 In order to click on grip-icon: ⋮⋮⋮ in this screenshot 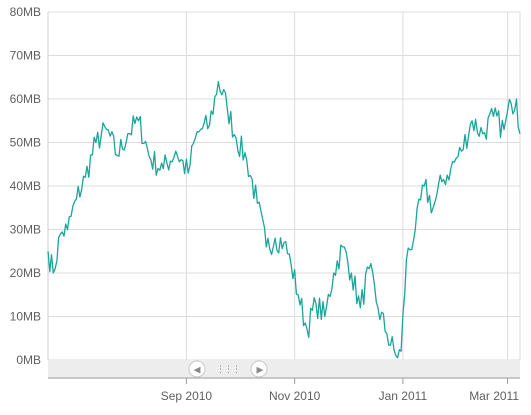, I will do `click(228, 369)`.